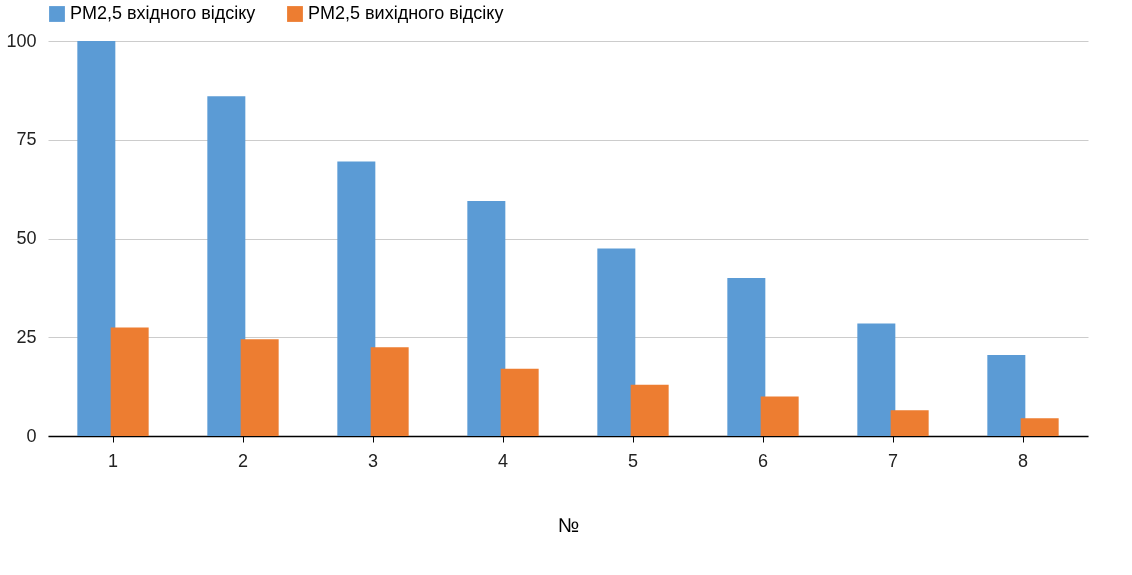 The image size is (1132, 575). What do you see at coordinates (503, 460) in the screenshot?
I see `x-tick-label: 4` at bounding box center [503, 460].